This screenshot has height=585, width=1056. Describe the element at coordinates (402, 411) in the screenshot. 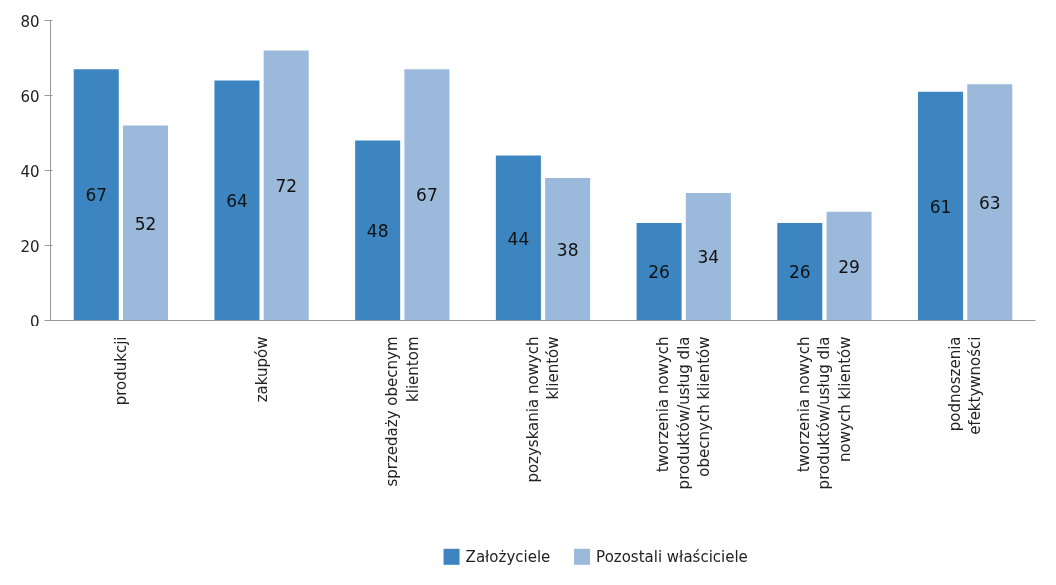

I see `x-tick-label: sprzedaży obecnym klientom` at that location.